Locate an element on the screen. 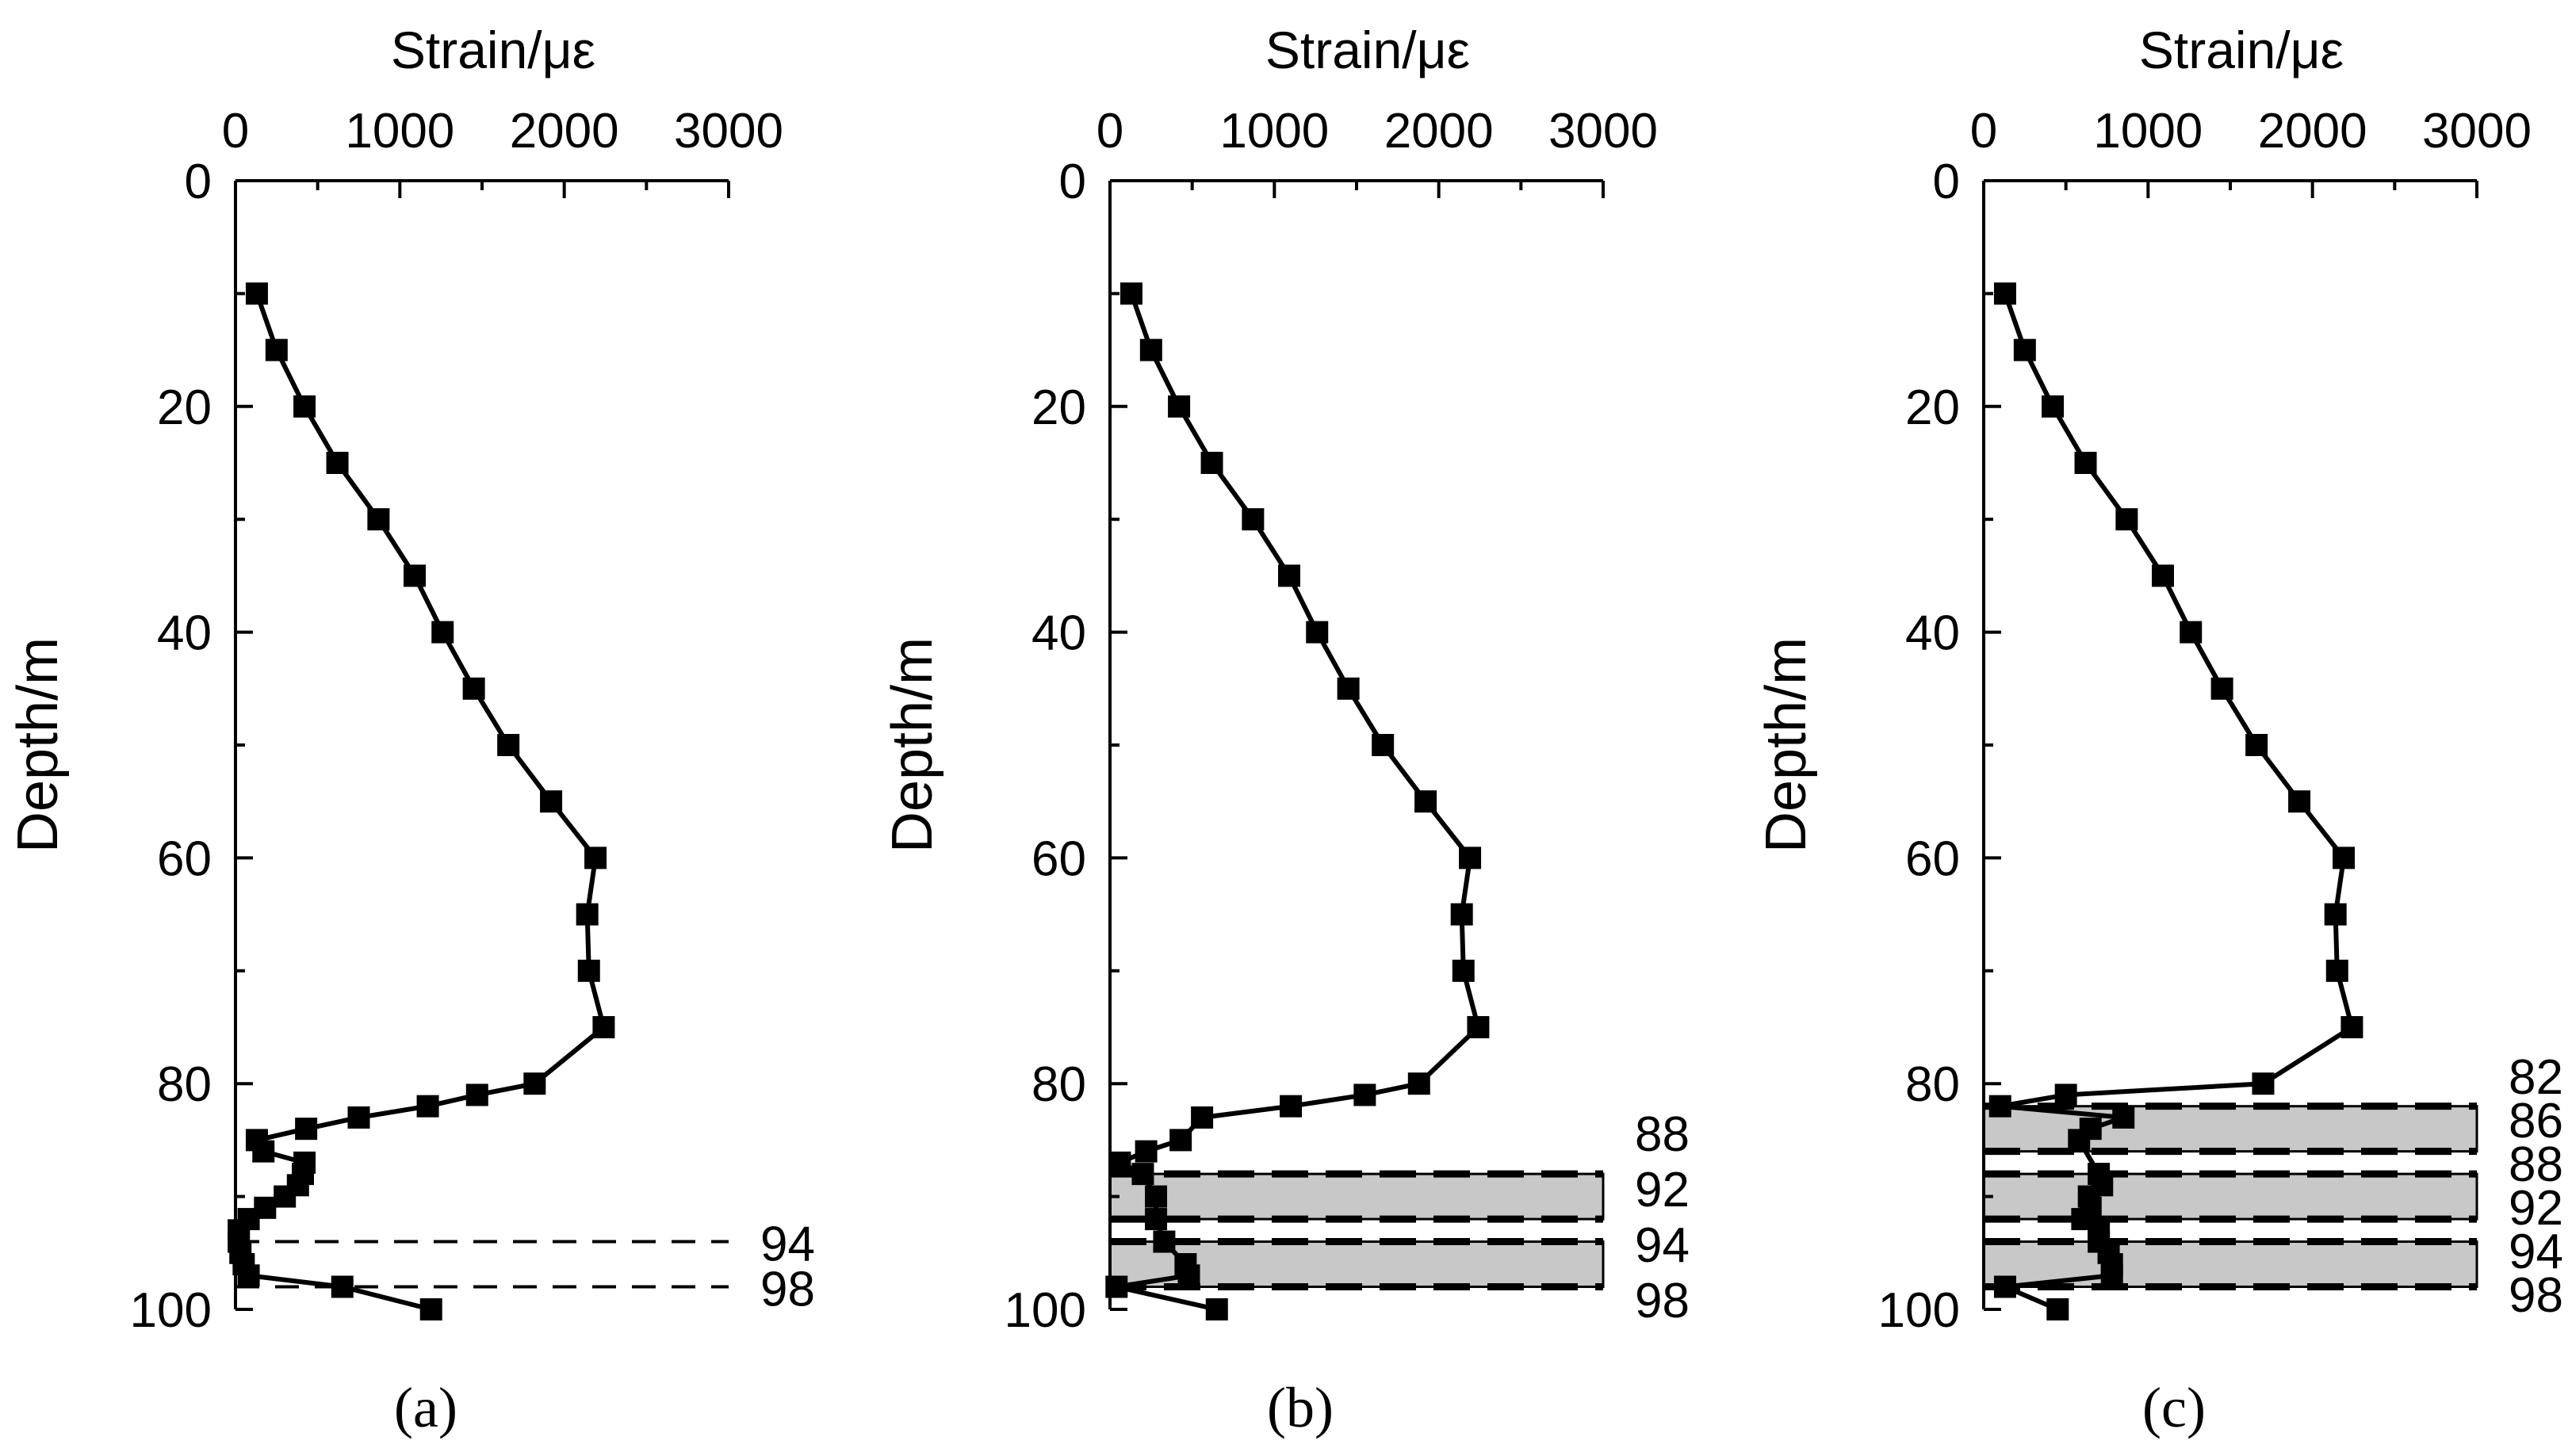  panel-caption: (a) is located at coordinates (425, 1407).